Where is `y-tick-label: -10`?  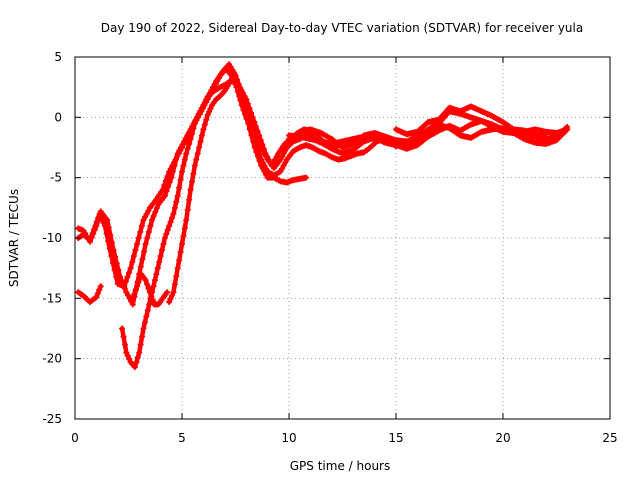 y-tick-label: -10 is located at coordinates (52, 238).